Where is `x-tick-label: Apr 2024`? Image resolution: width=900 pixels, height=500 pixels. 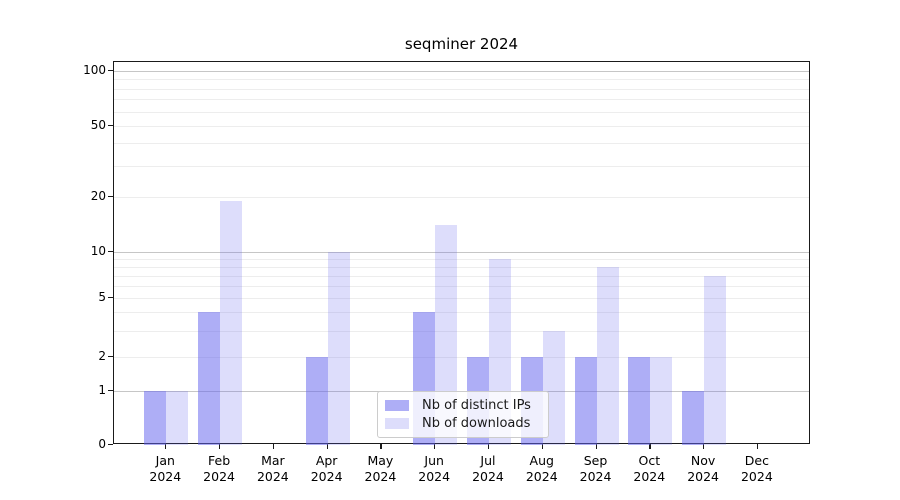 x-tick-label: Apr 2024 is located at coordinates (326, 468).